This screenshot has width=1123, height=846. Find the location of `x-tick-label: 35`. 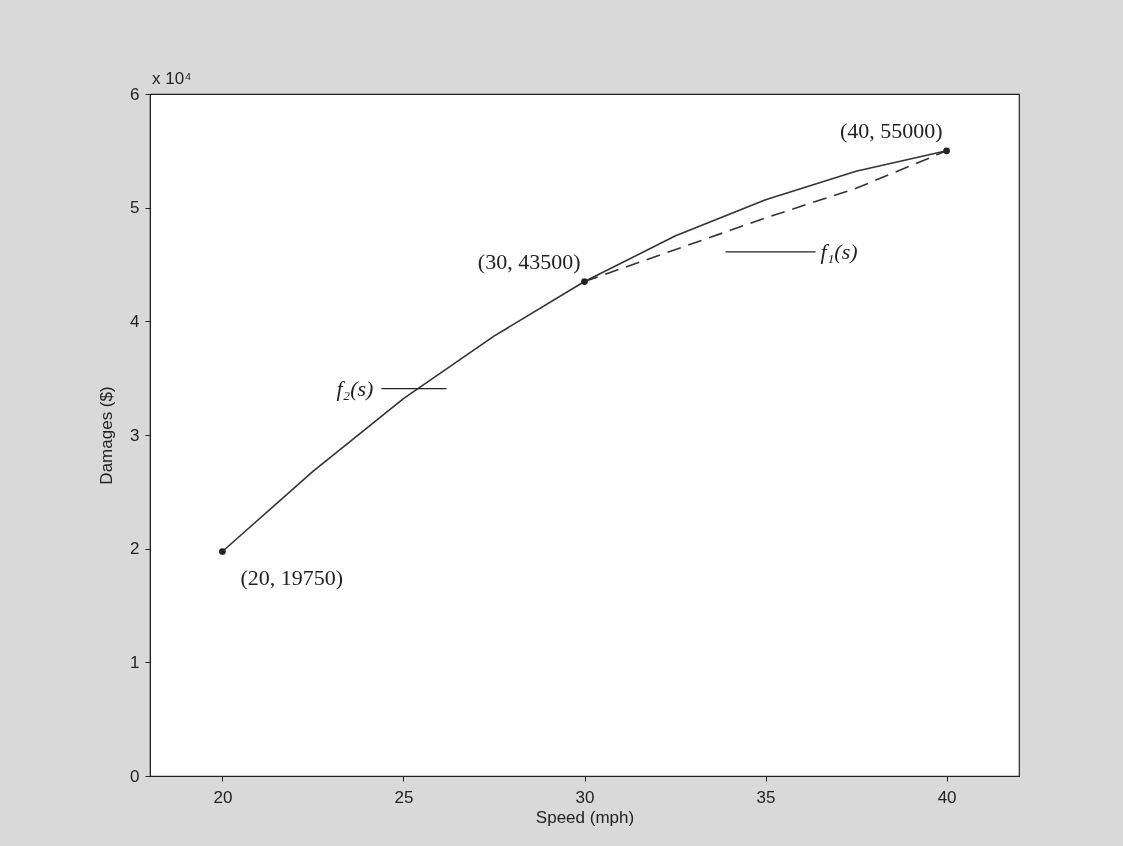

x-tick-label: 35 is located at coordinates (766, 797).